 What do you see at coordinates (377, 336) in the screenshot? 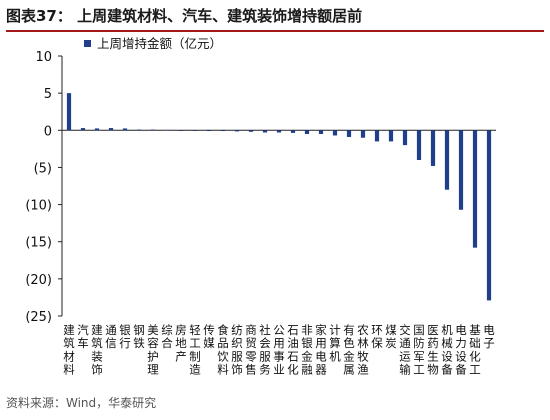
I see `category-label: 环保` at bounding box center [377, 336].